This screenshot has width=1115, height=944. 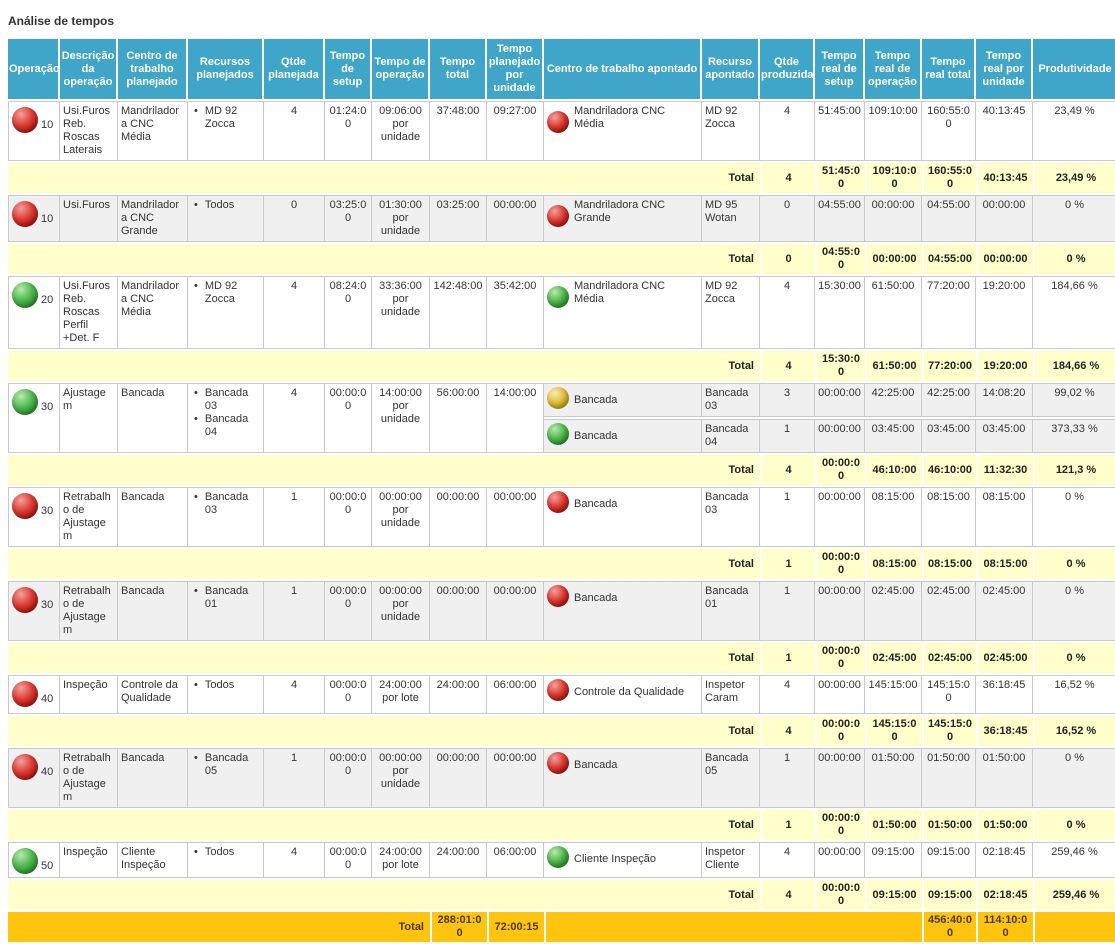 I want to click on tempo-real-total-cell: 04:55:00, so click(x=949, y=218).